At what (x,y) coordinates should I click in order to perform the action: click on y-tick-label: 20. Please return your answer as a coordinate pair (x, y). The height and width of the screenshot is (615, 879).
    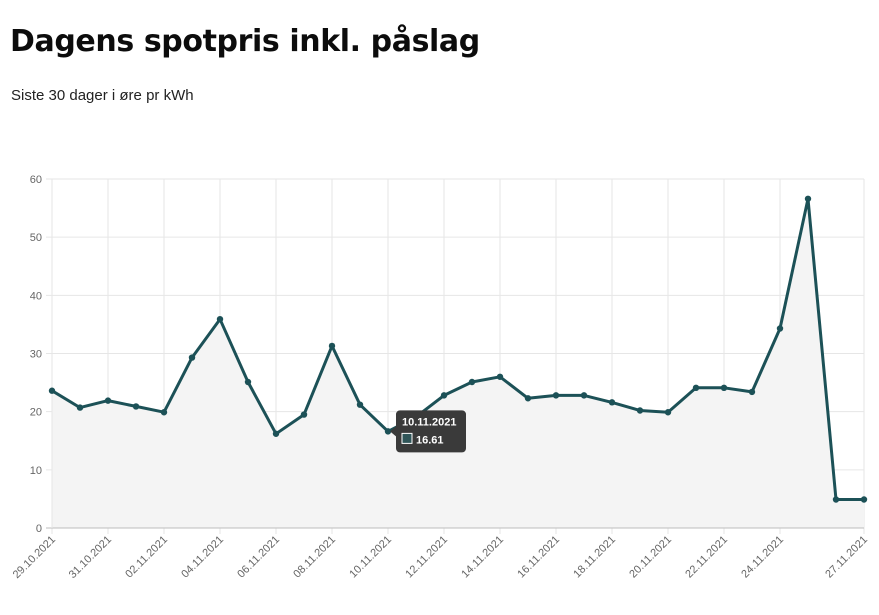
    Looking at the image, I should click on (36, 413).